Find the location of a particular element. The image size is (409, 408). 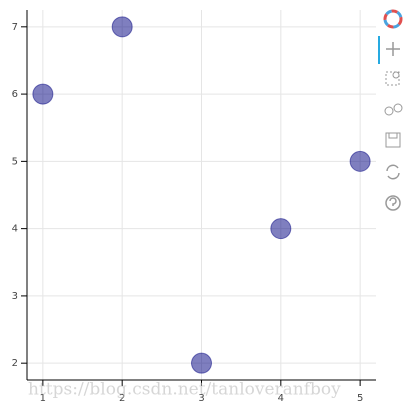

x-tick-label: 5 is located at coordinates (360, 398).